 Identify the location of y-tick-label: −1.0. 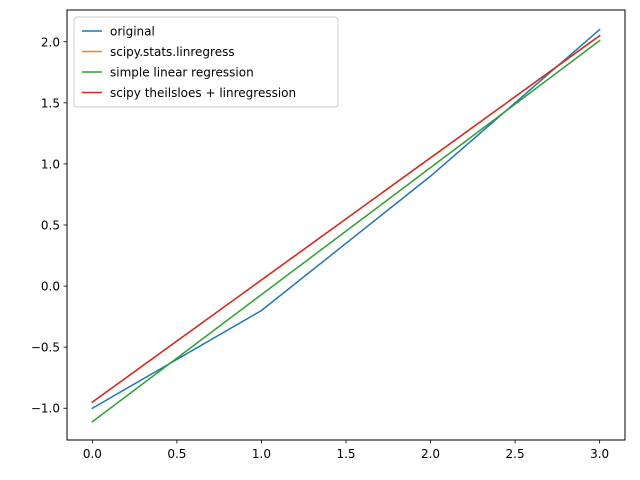
(45, 409).